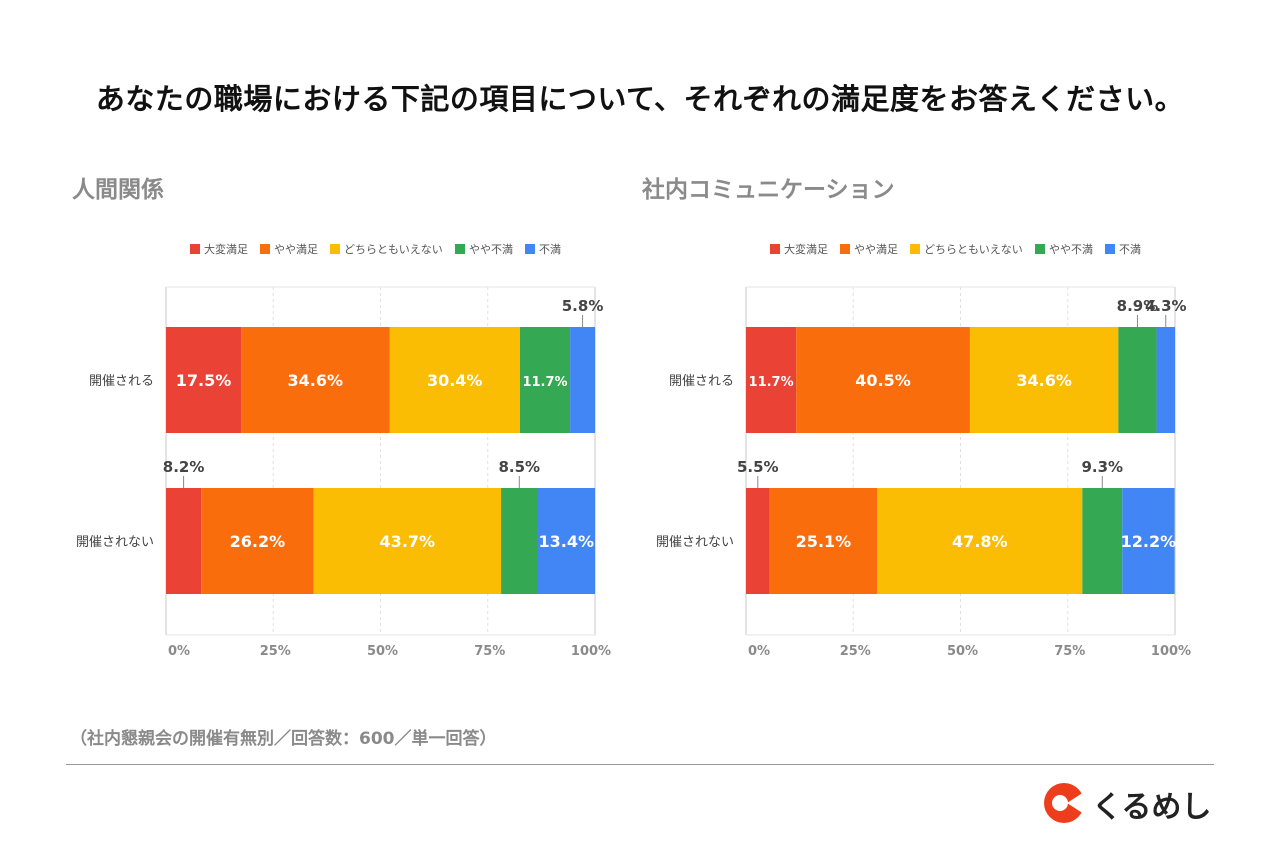 The height and width of the screenshot is (857, 1280). What do you see at coordinates (283, 739) in the screenshot?
I see `footnote: （社内懇親会の開催有無別／回答数：600／単一回答）` at bounding box center [283, 739].